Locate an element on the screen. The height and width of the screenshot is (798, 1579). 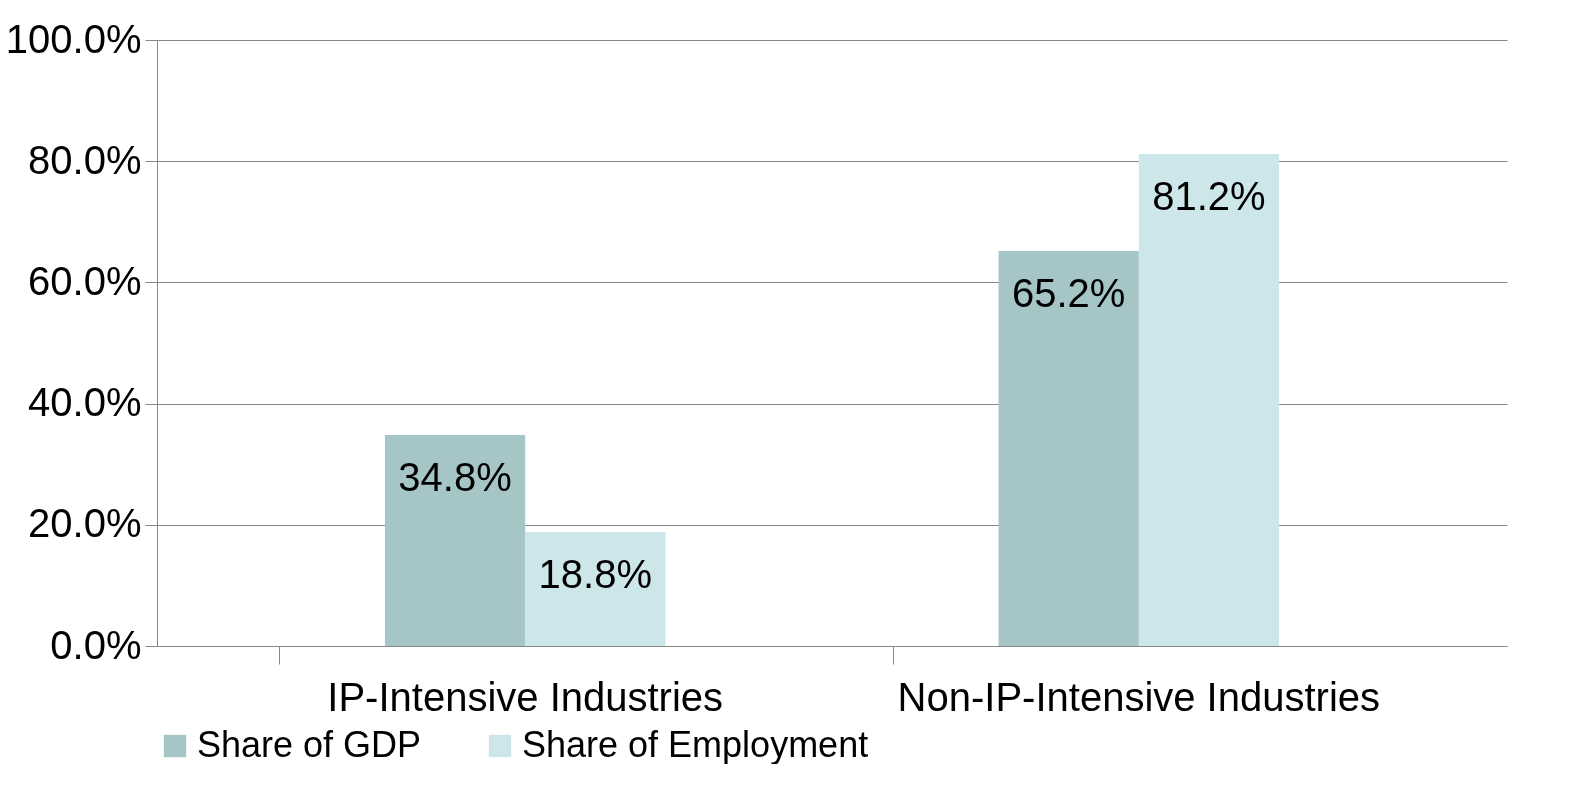
legend-label: Share of Employment is located at coordinates (695, 744).